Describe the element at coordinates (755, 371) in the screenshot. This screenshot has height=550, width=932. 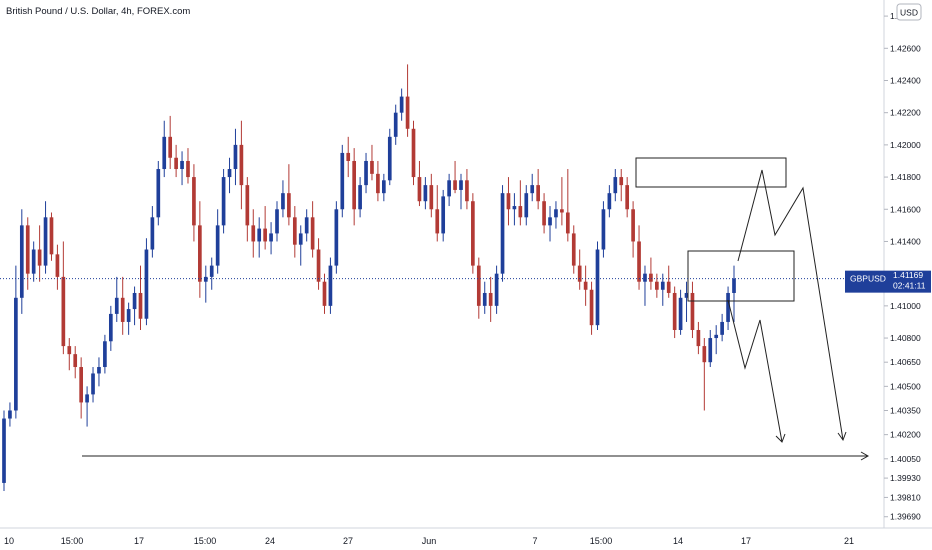
I see `projection-path-short` at that location.